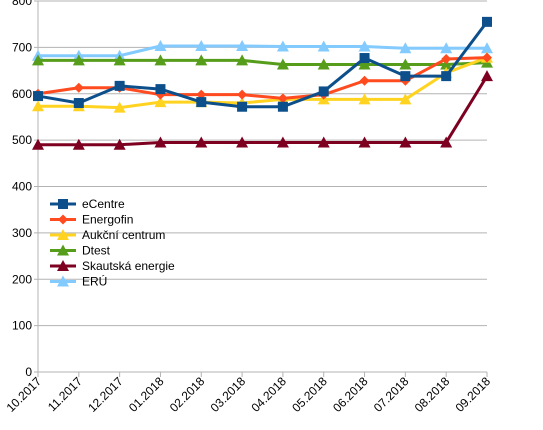 This screenshot has height=430, width=543. I want to click on series-er-, so click(262, 50).